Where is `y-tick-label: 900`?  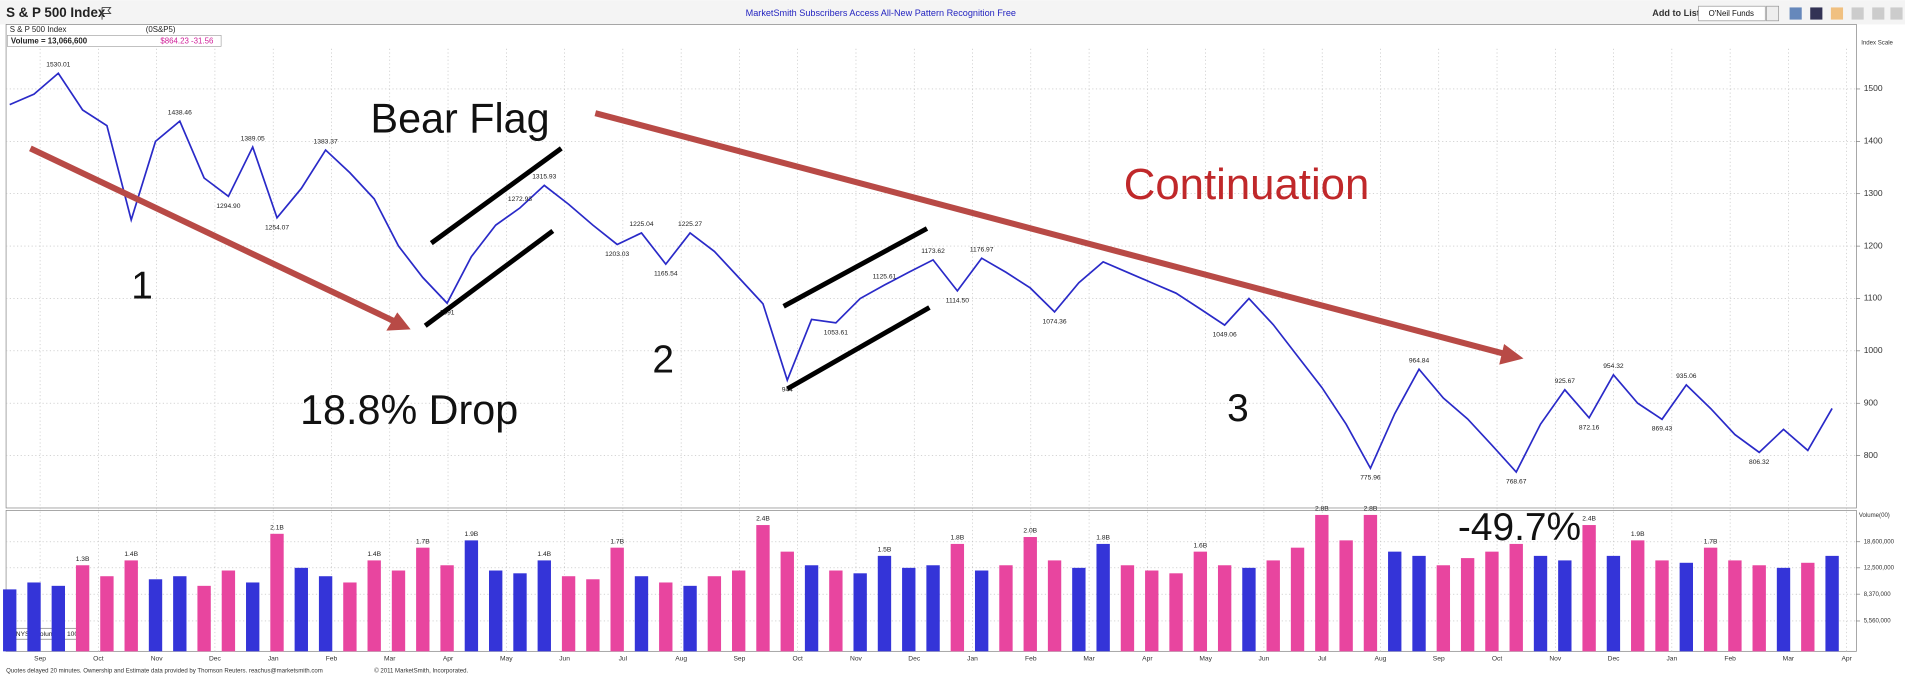
y-tick-label: 900 is located at coordinates (1871, 402).